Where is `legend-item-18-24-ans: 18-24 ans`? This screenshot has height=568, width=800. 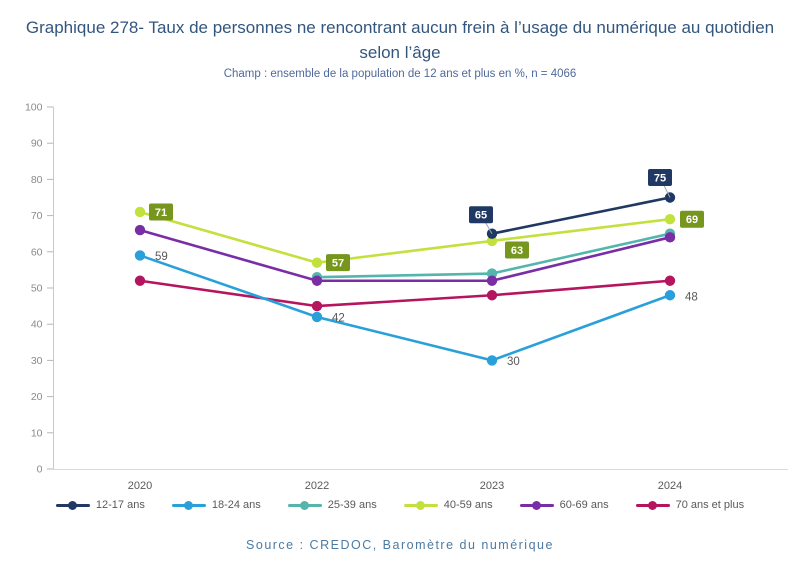
legend-item-18-24-ans: 18-24 ans is located at coordinates (216, 505).